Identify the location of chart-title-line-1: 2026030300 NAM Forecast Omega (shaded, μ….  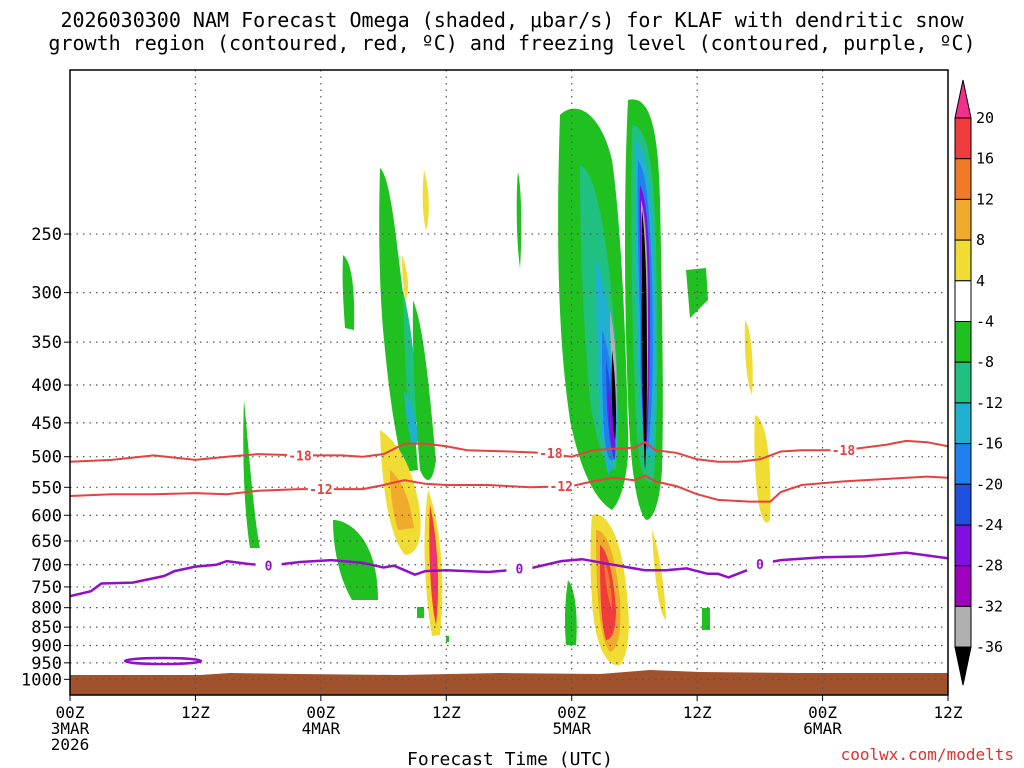
(512, 20).